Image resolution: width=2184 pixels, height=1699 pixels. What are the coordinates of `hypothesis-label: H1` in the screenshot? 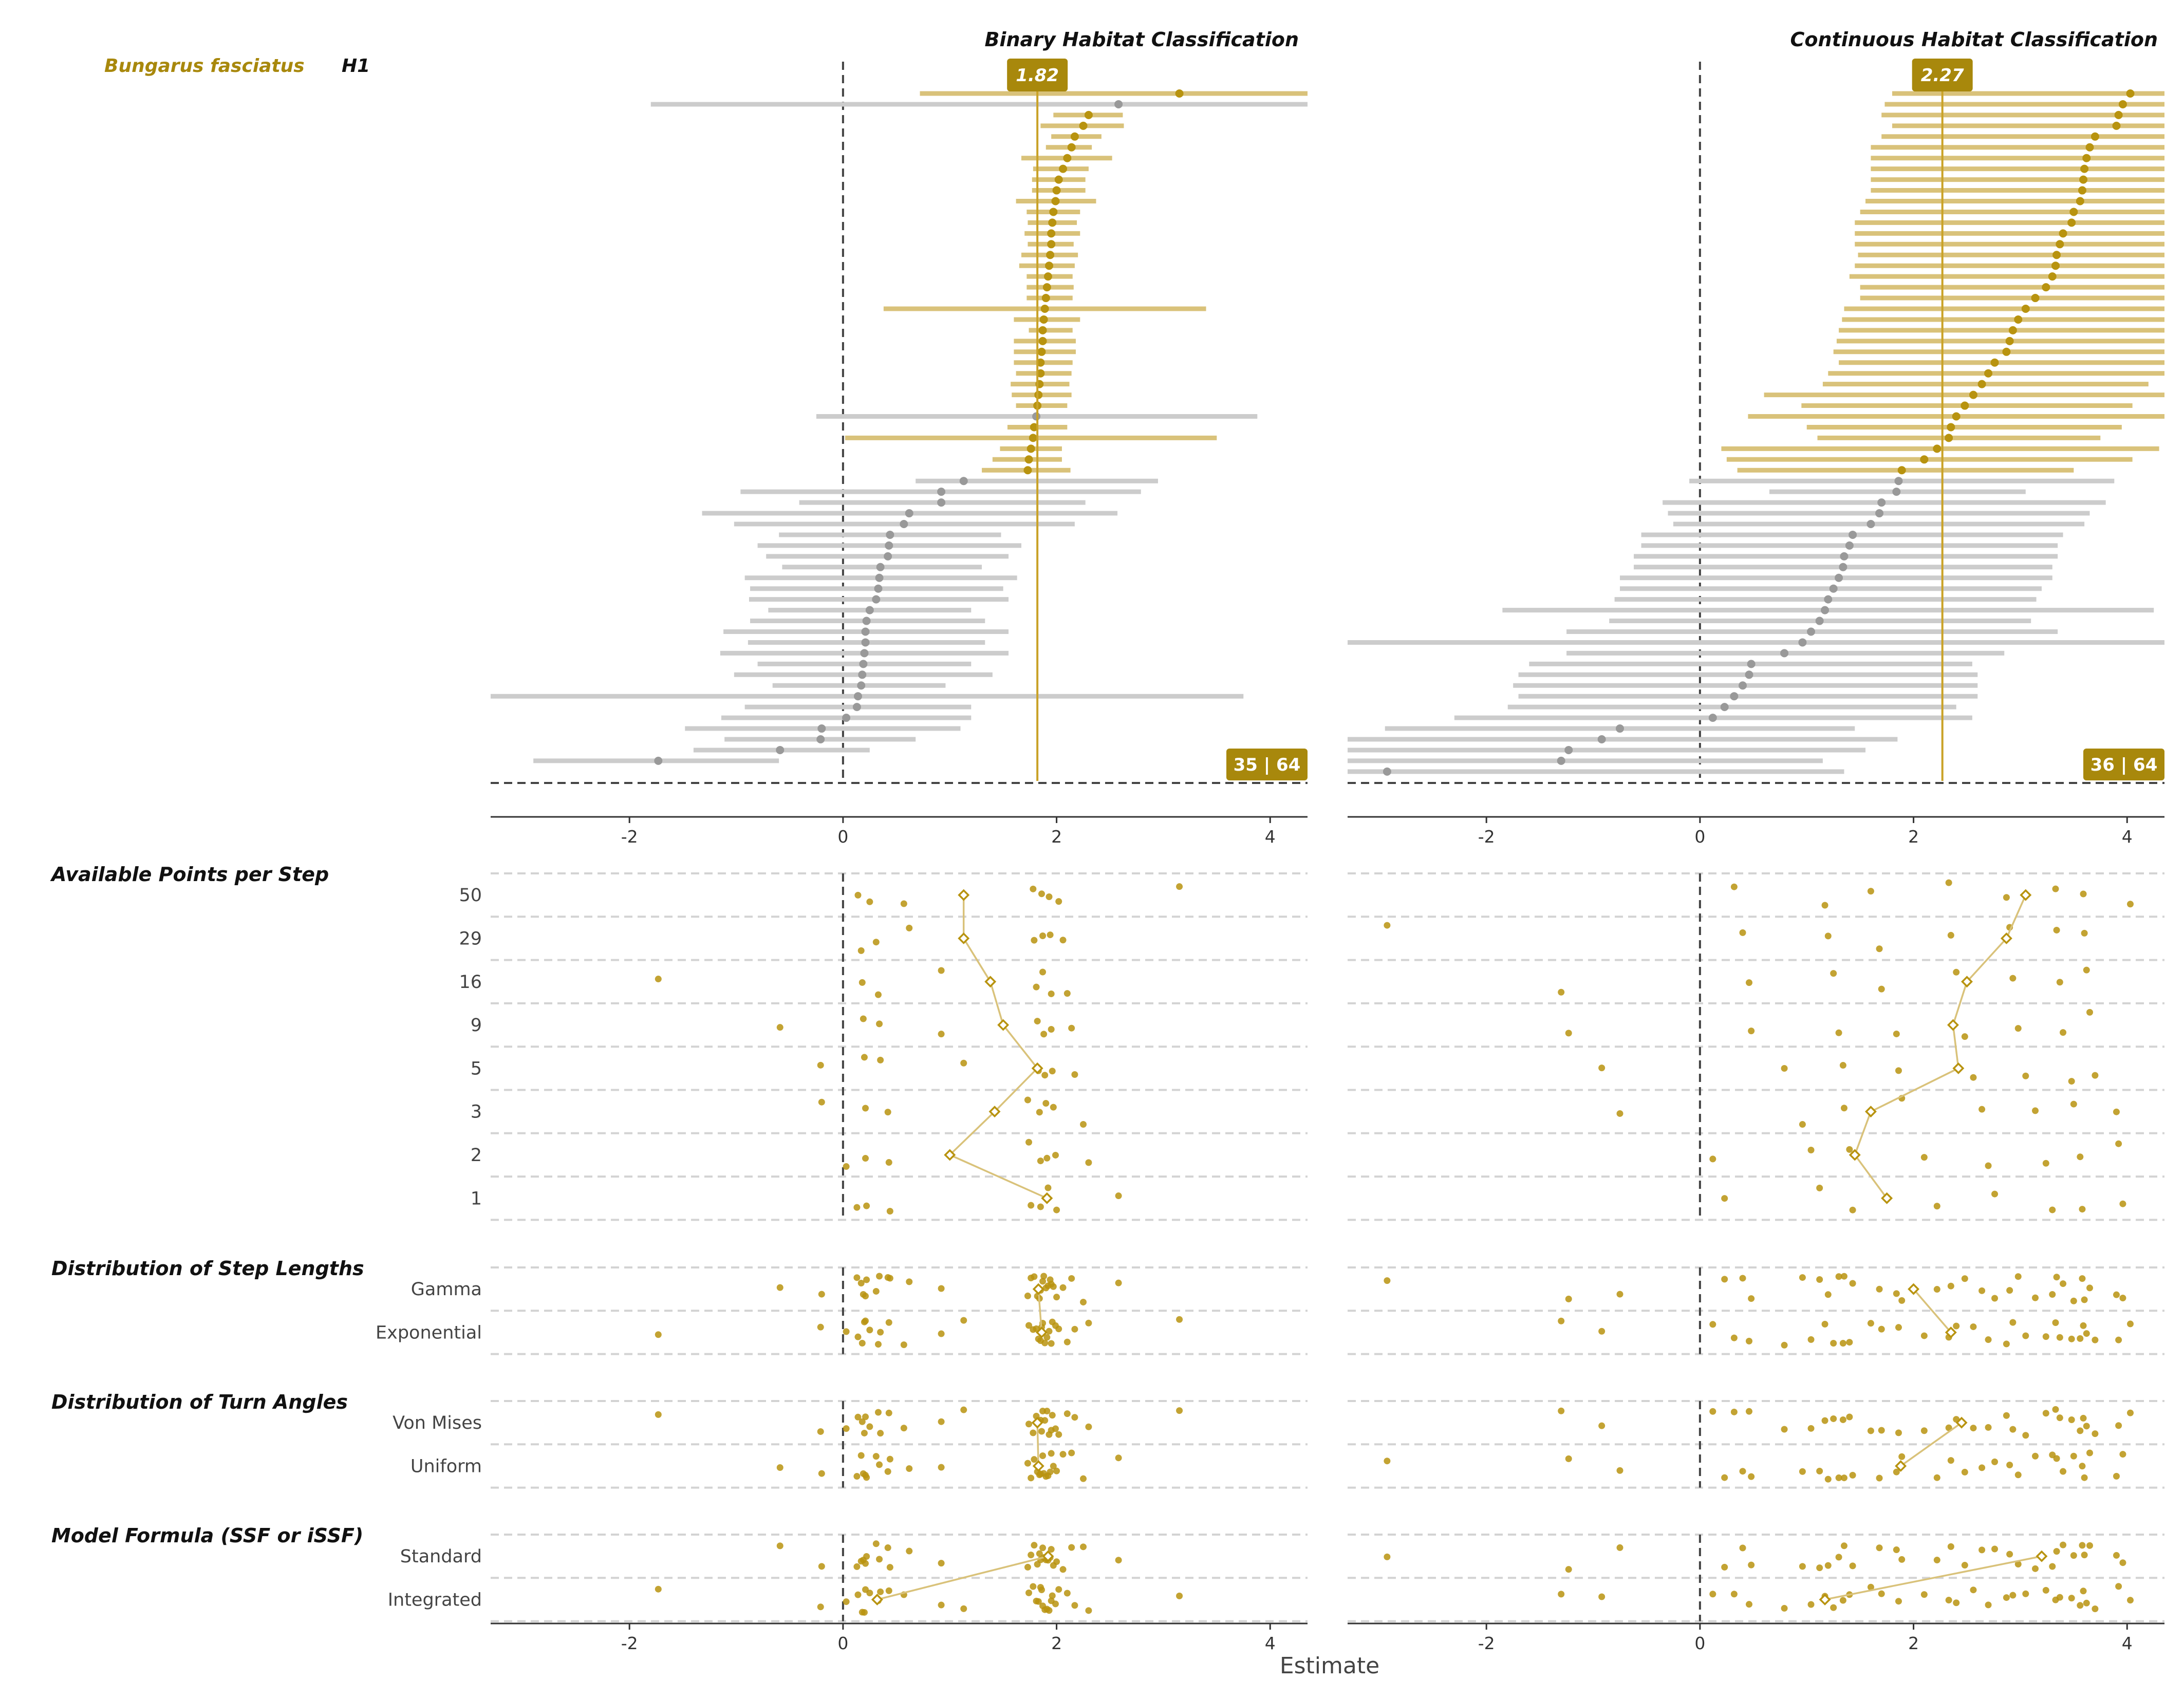 It's located at (356, 66).